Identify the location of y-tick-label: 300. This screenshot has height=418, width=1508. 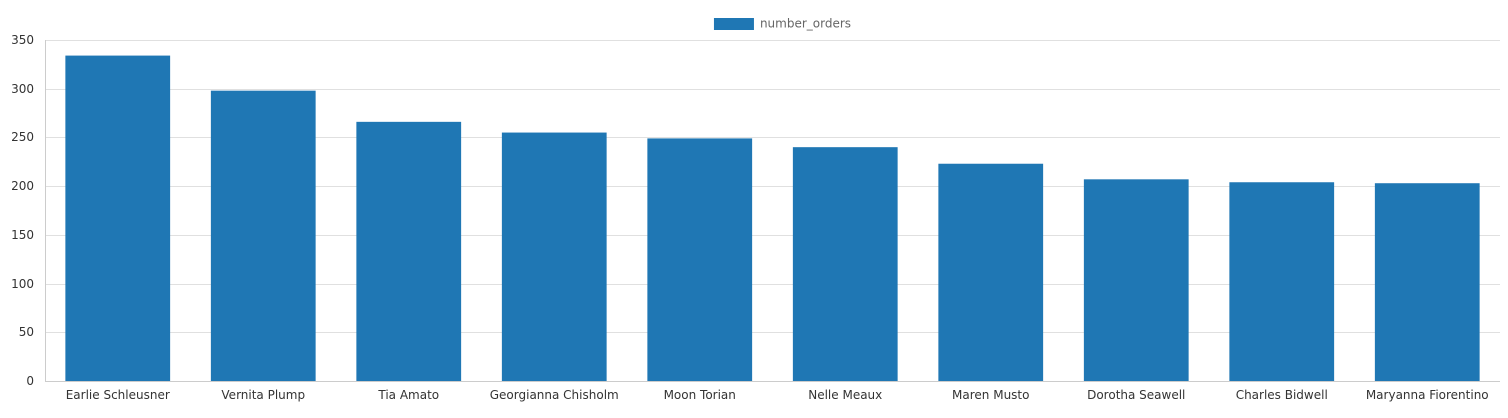
(22, 89).